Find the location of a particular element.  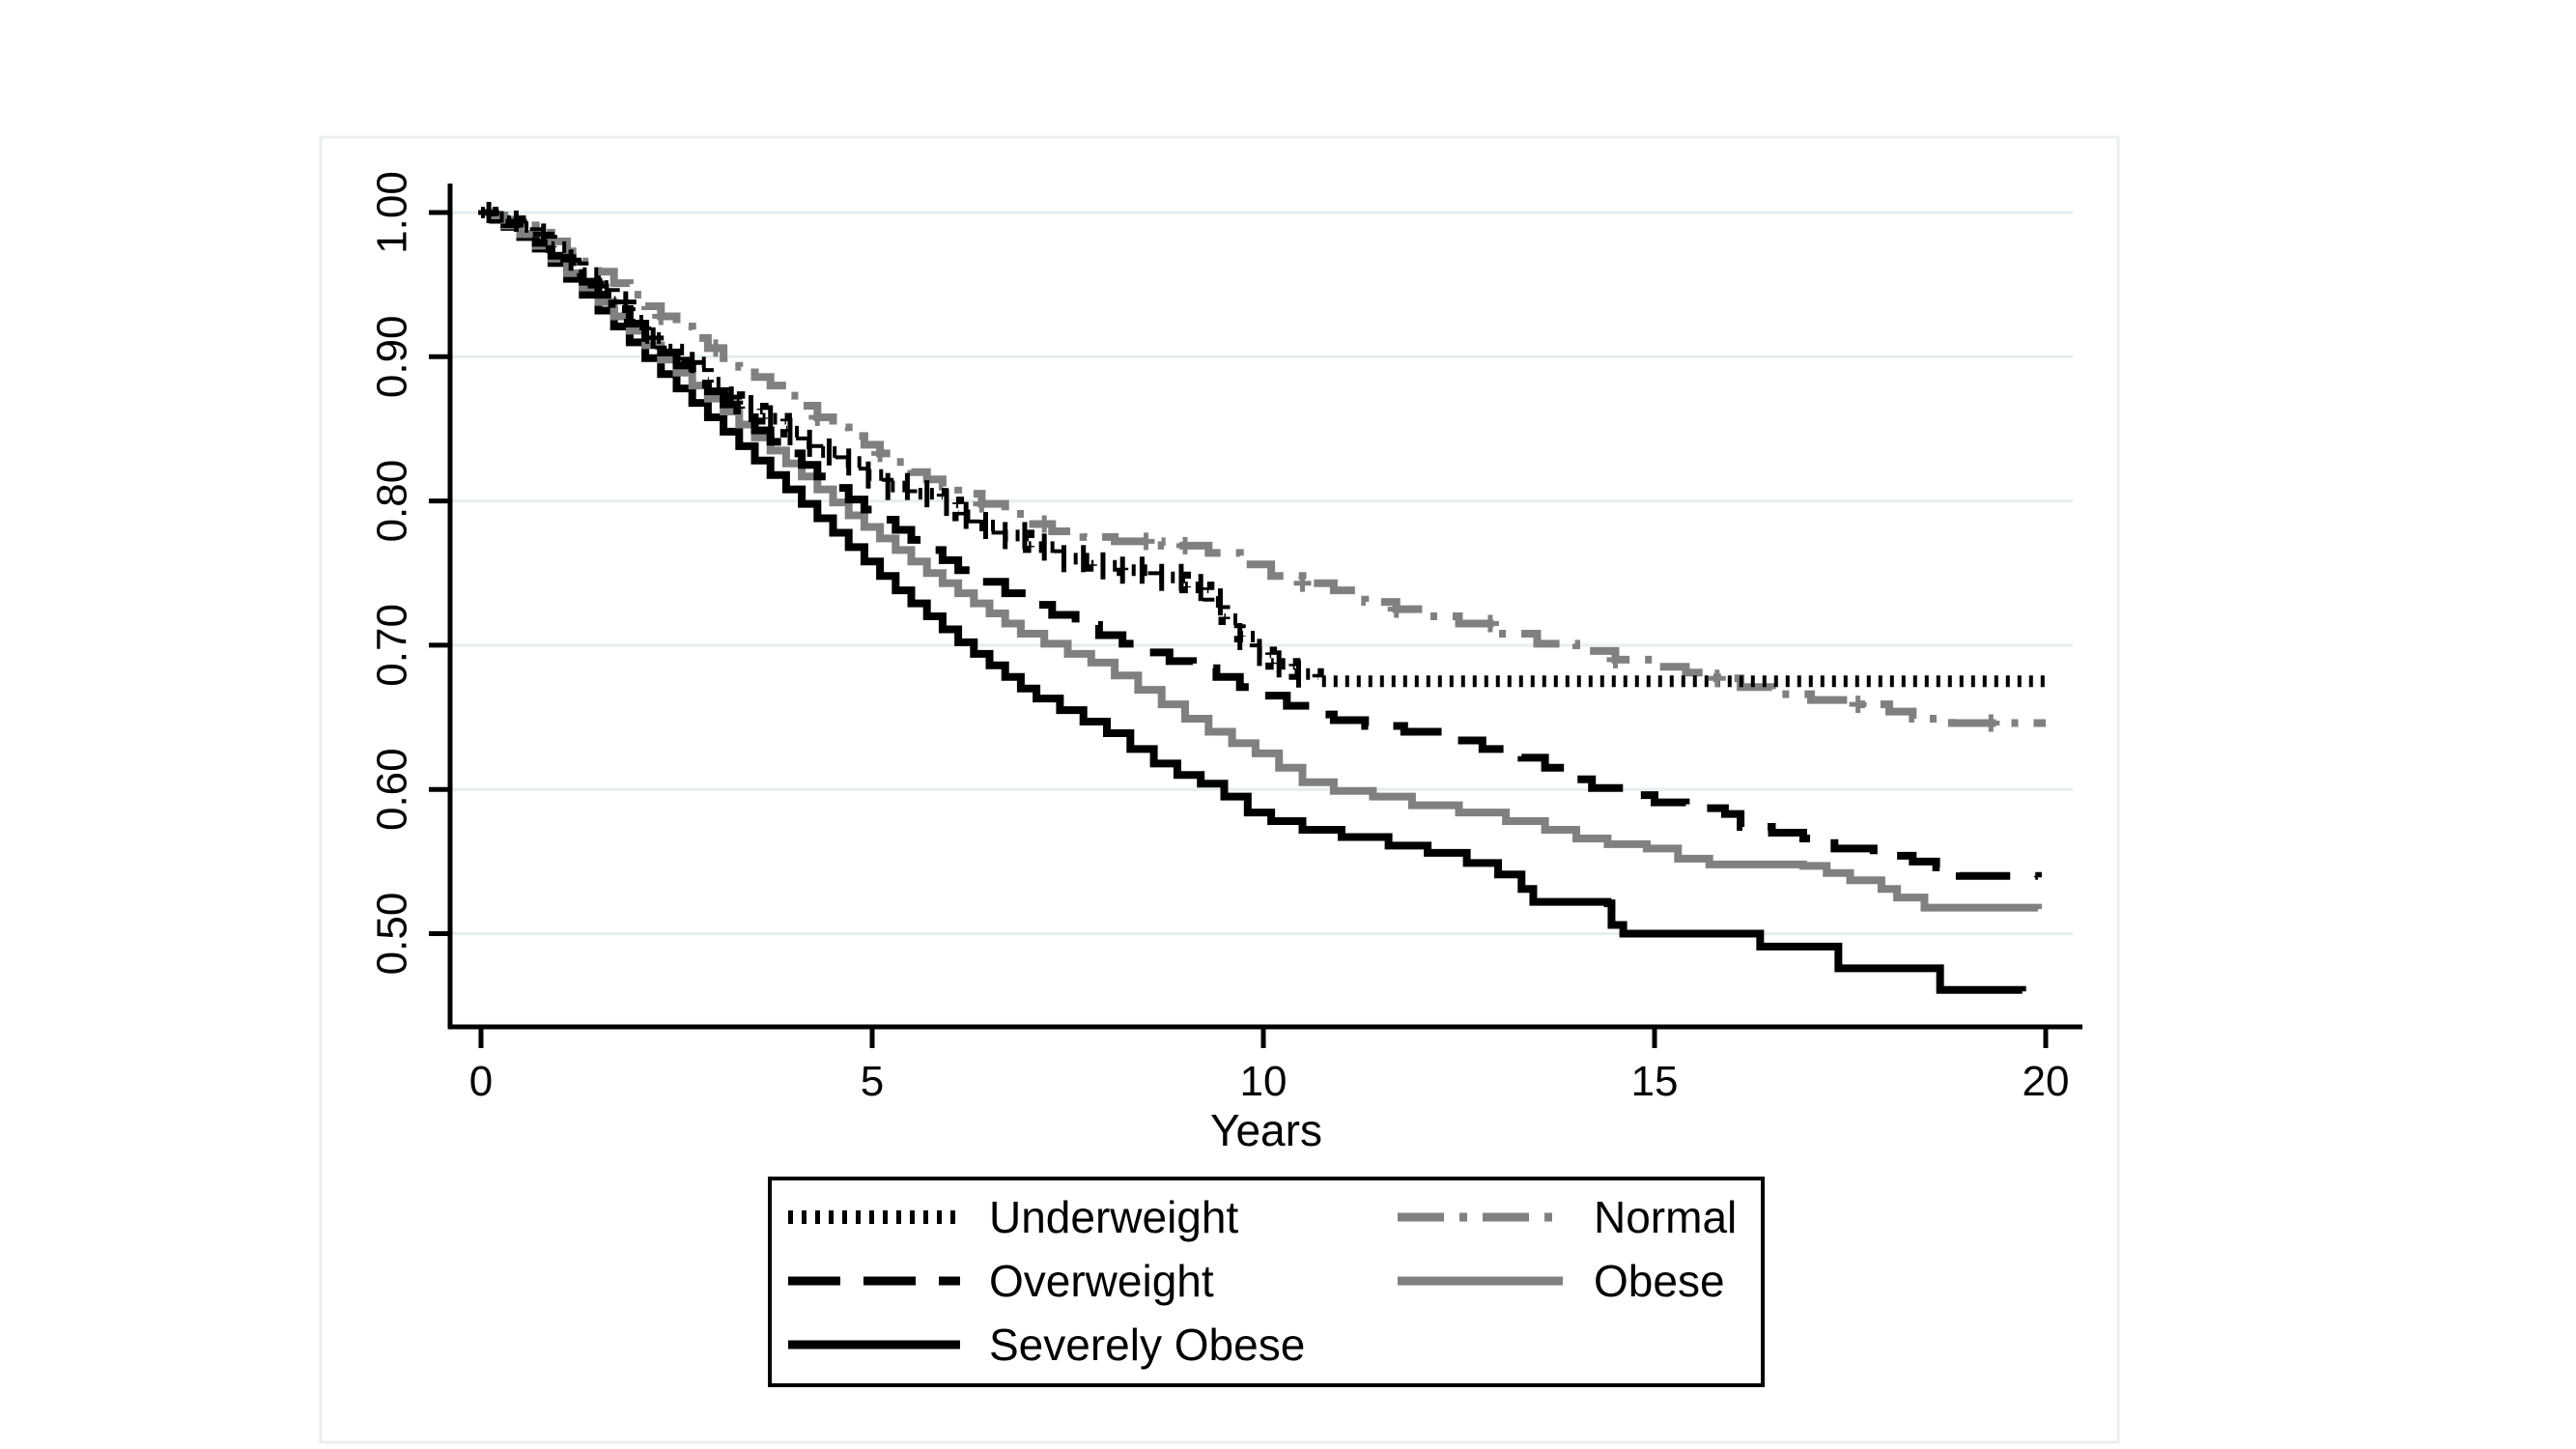

legend-label-overweight: Overweight is located at coordinates (1101, 1281).